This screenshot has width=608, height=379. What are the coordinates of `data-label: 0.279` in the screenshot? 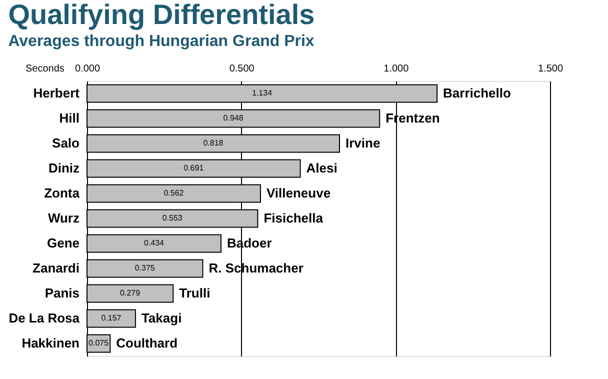 It's located at (130, 293).